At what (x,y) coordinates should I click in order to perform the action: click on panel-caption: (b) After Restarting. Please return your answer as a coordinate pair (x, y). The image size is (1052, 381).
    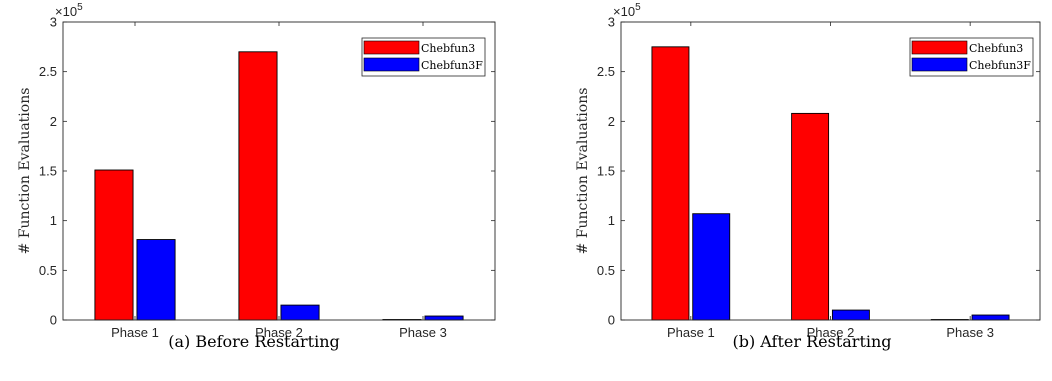
    Looking at the image, I should click on (811, 341).